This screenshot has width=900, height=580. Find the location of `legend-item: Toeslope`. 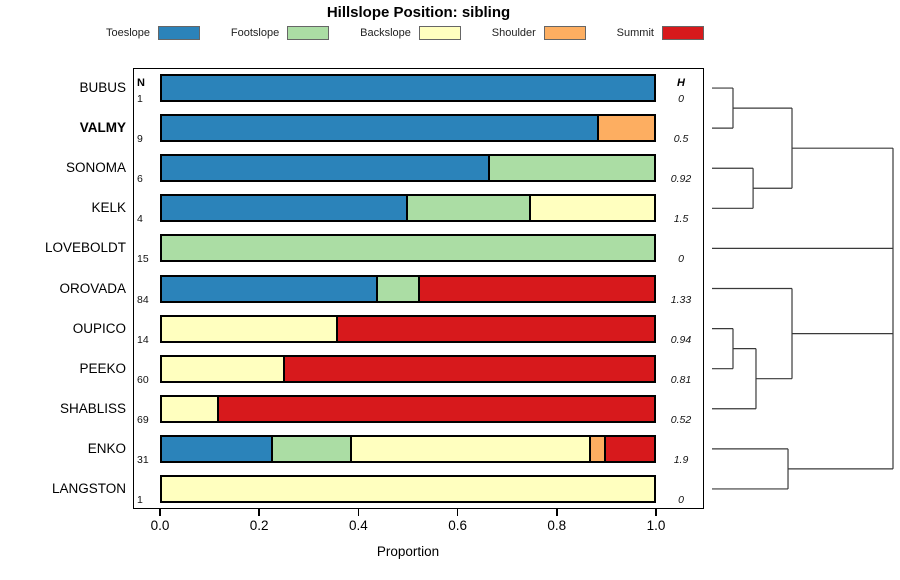

legend-item: Toeslope is located at coordinates (153, 33).